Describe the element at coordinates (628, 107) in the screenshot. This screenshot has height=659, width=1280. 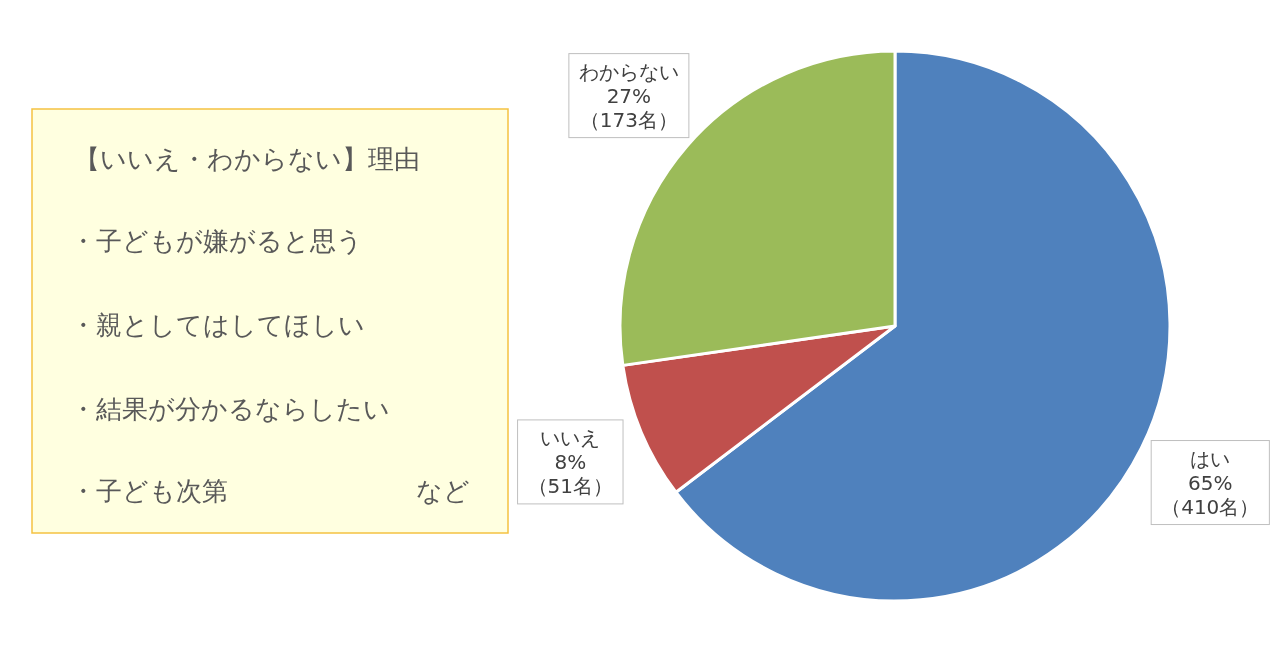
I see `data-label: 27% （173名）` at that location.